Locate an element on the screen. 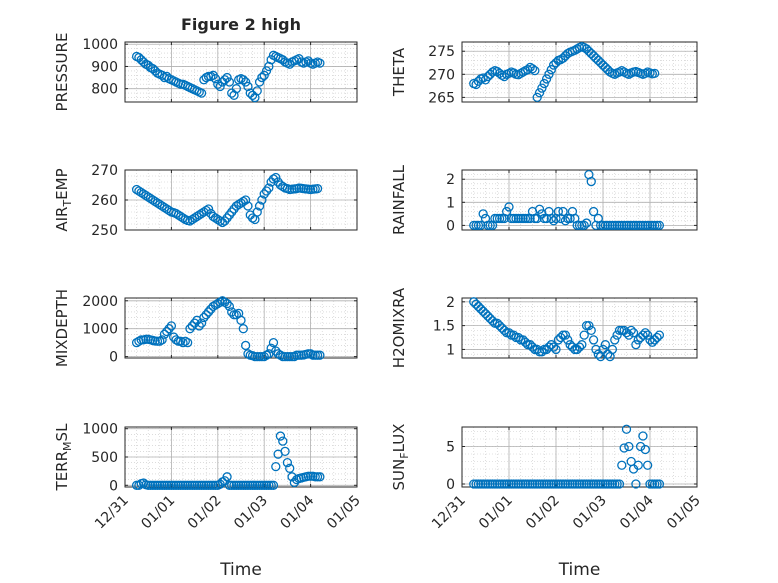 The image size is (778, 583). y-tick-label: 1000 is located at coordinates (100, 330).